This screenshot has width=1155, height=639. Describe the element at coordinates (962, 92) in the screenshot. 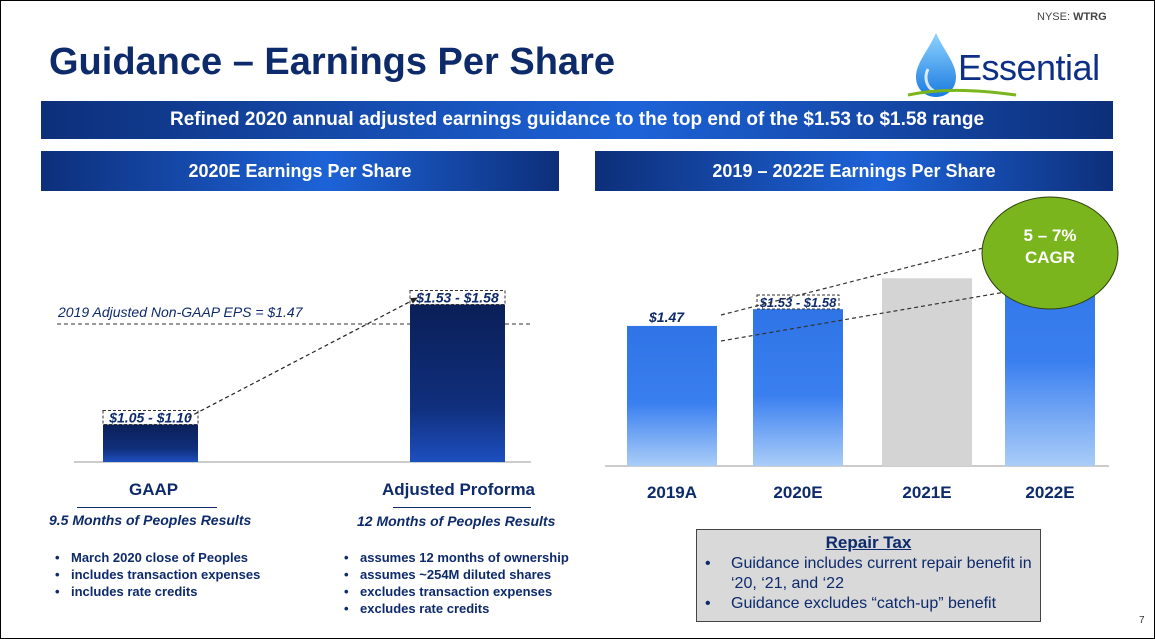

I see `logo-swoosh` at that location.